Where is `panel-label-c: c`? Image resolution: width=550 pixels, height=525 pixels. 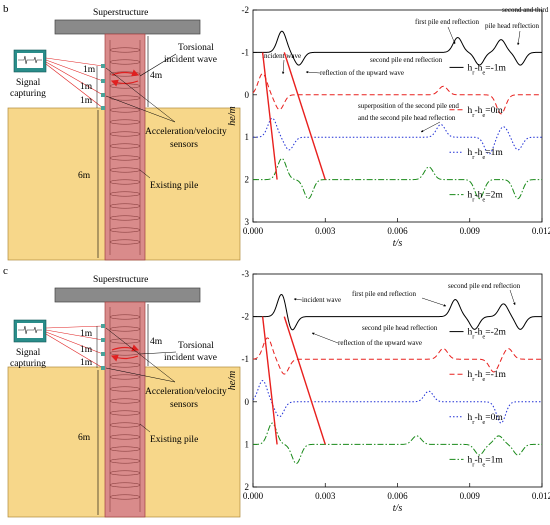
panel-label-c: c is located at coordinates (5, 271).